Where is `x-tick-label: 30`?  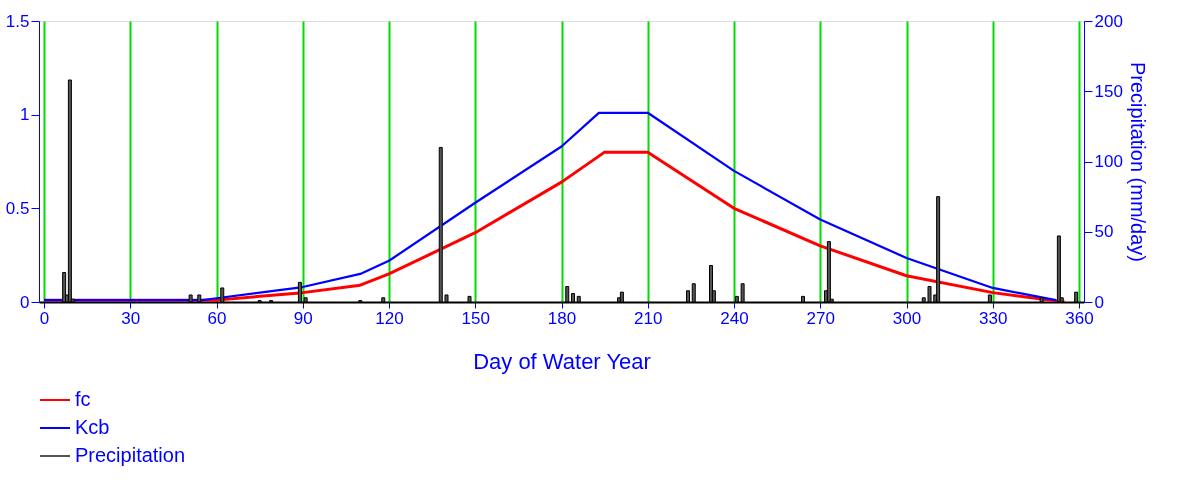
x-tick-label: 30 is located at coordinates (131, 318).